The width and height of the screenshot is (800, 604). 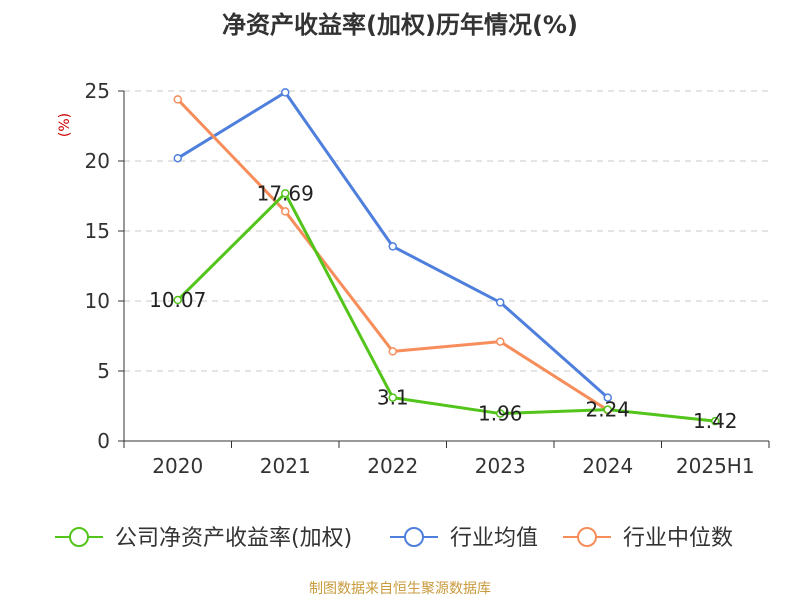 I want to click on data-label-2: 3.1, so click(x=393, y=398).